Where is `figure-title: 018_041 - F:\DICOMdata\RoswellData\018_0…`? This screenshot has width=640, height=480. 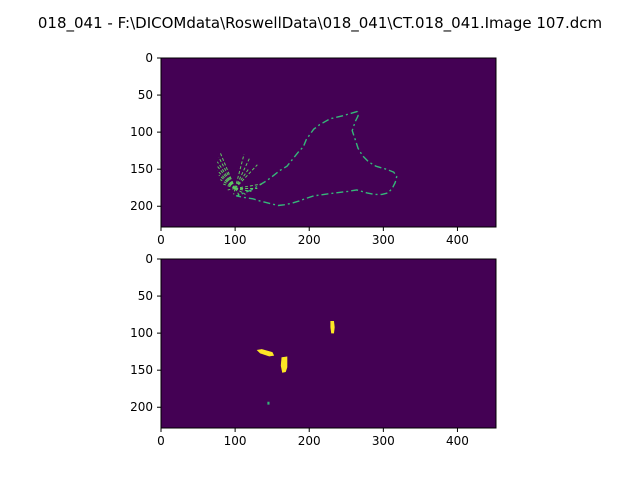
figure-title: 018_041 - F:\DICOMdata\RoswellData\018_0… is located at coordinates (320, 23).